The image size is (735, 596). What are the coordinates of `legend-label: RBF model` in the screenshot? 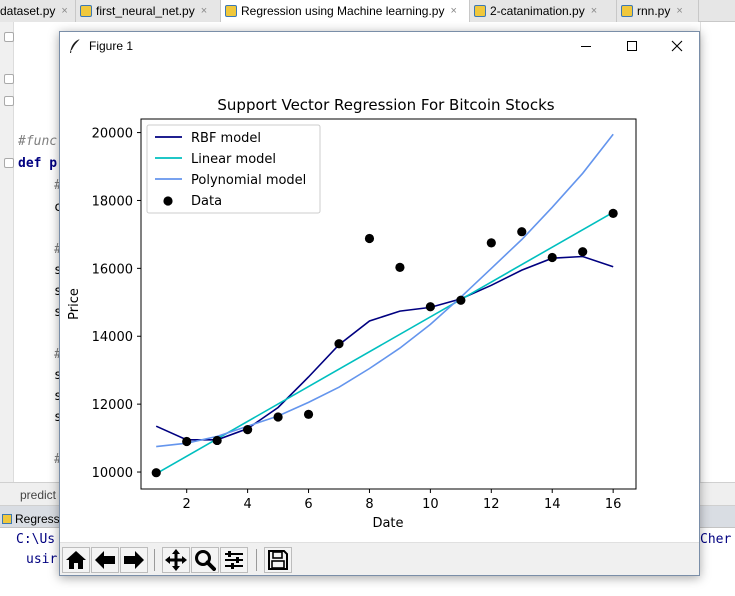 It's located at (226, 138).